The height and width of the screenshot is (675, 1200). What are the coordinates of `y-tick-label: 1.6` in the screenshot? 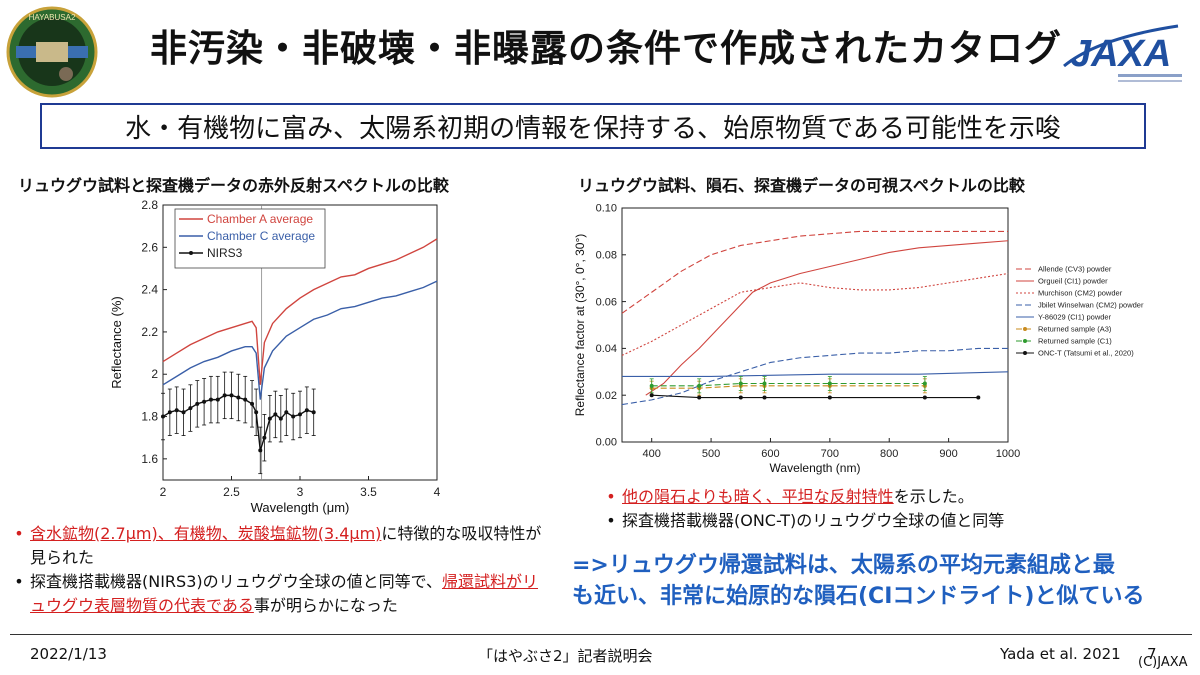 It's located at (149, 459).